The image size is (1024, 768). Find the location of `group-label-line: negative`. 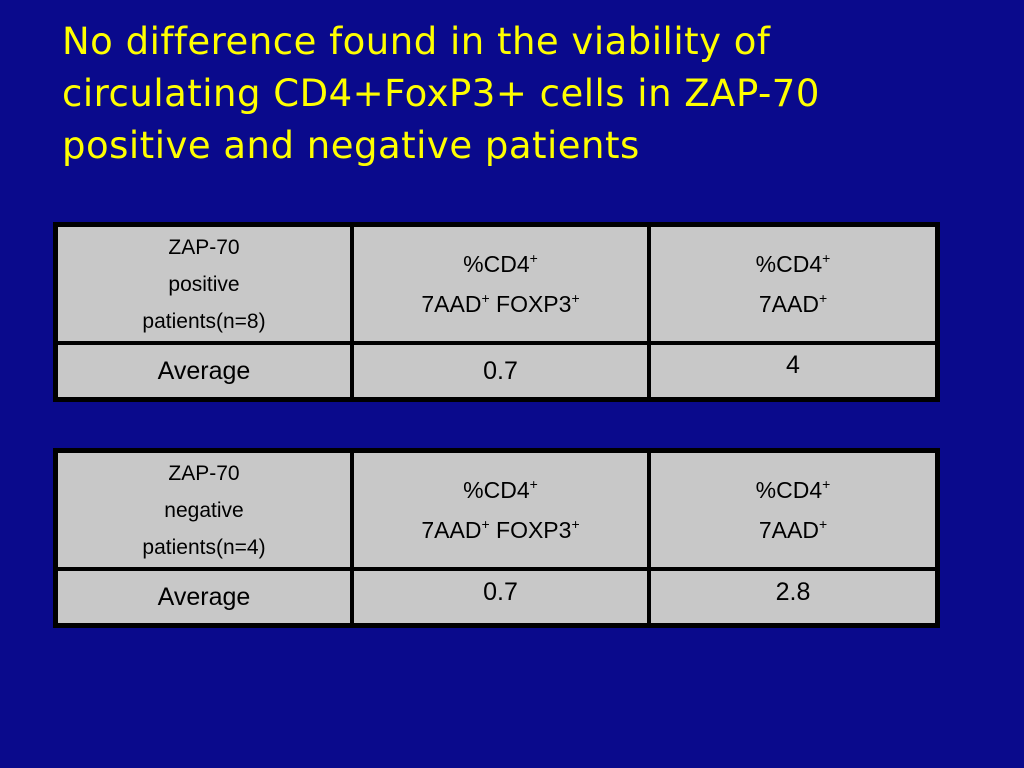

group-label-line: negative is located at coordinates (204, 510).